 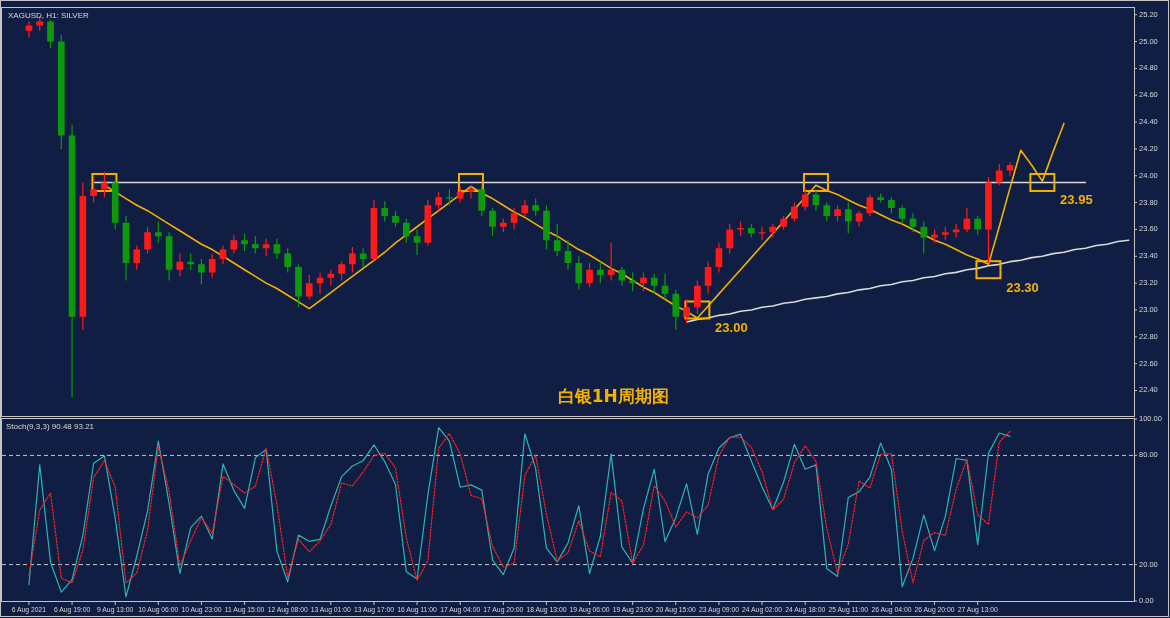 I want to click on line-series, so click(x=907, y=281).